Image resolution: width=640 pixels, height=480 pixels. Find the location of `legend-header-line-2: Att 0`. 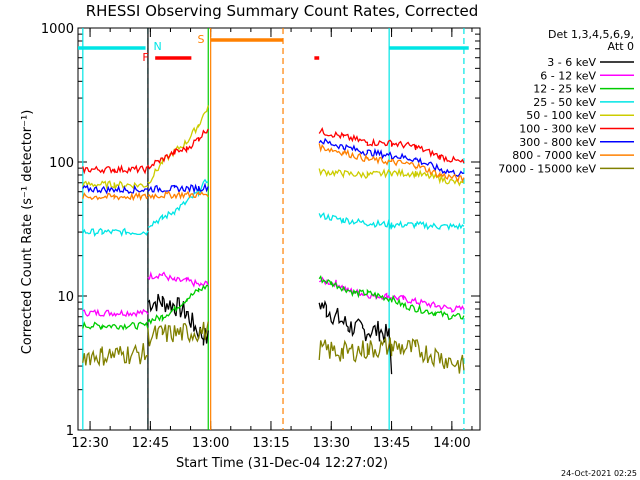

legend-header-line-2: Att 0 is located at coordinates (621, 46).